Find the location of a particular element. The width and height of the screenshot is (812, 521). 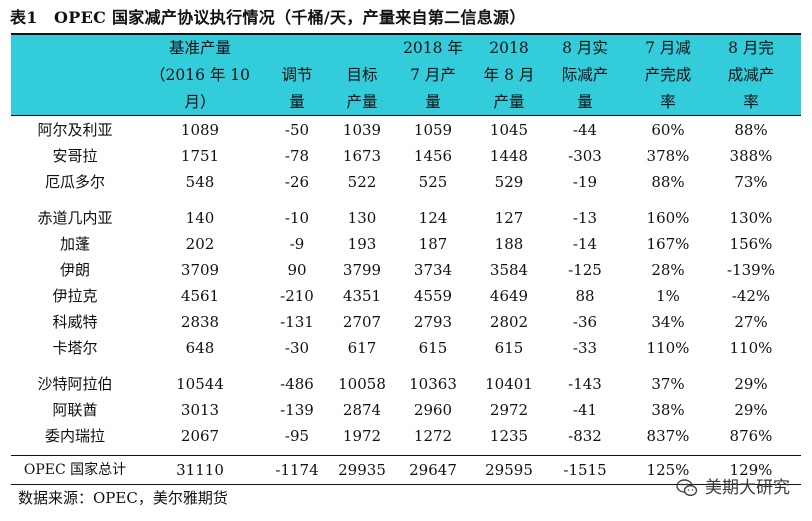

august-output-cell: 2802 is located at coordinates (509, 322).